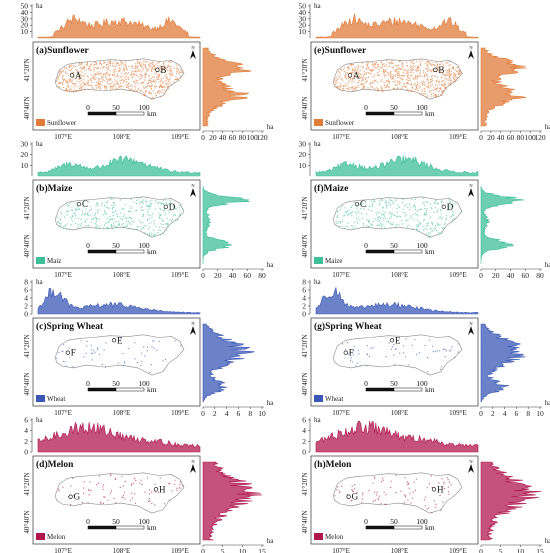 The width and height of the screenshot is (550, 553). Describe the element at coordinates (77, 497) in the screenshot. I see `sample-point-label: G` at that location.